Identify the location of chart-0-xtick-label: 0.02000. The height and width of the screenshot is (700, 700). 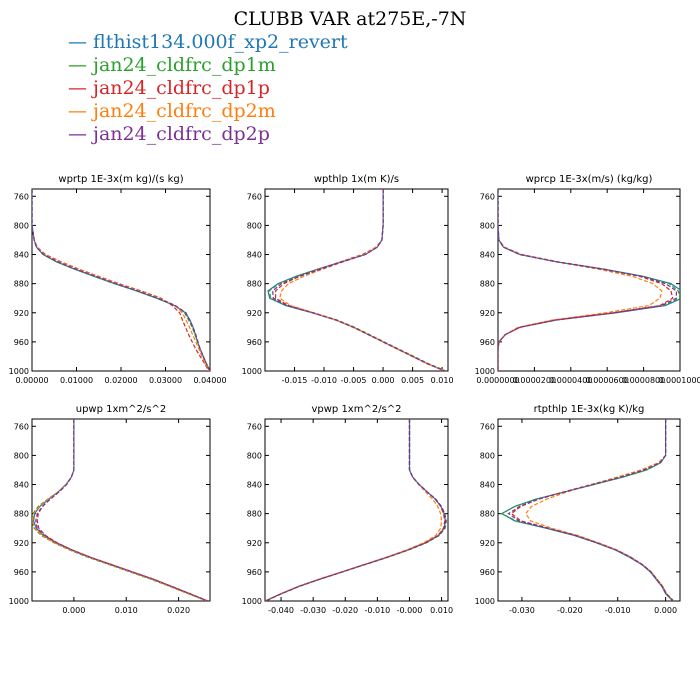
(120, 380).